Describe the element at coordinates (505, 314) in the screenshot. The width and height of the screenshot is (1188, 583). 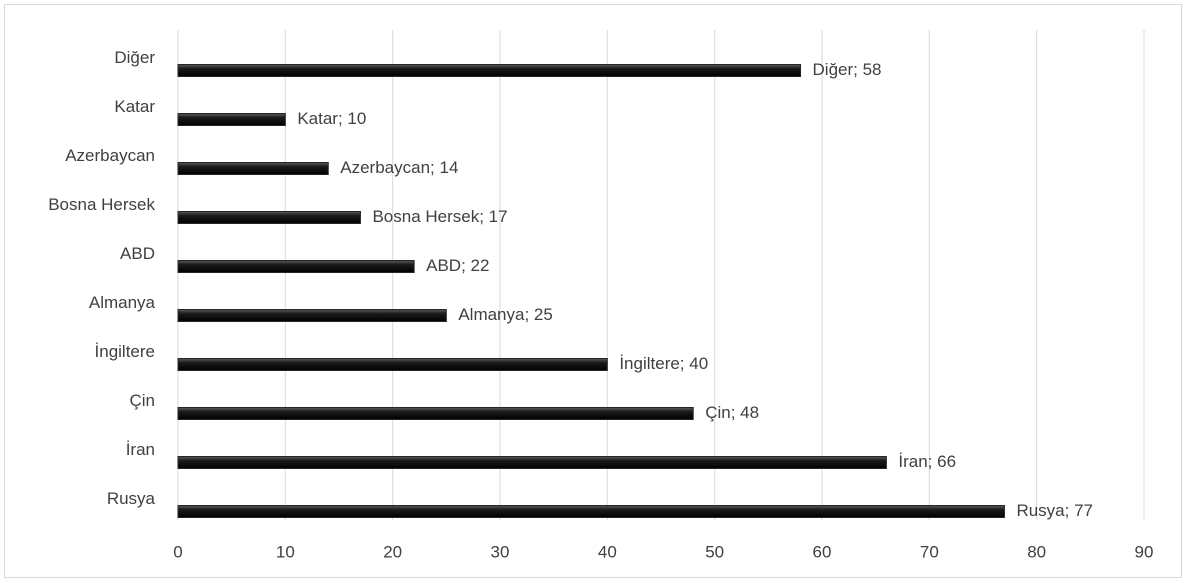
I see `data-label: Almanya; 25` at that location.